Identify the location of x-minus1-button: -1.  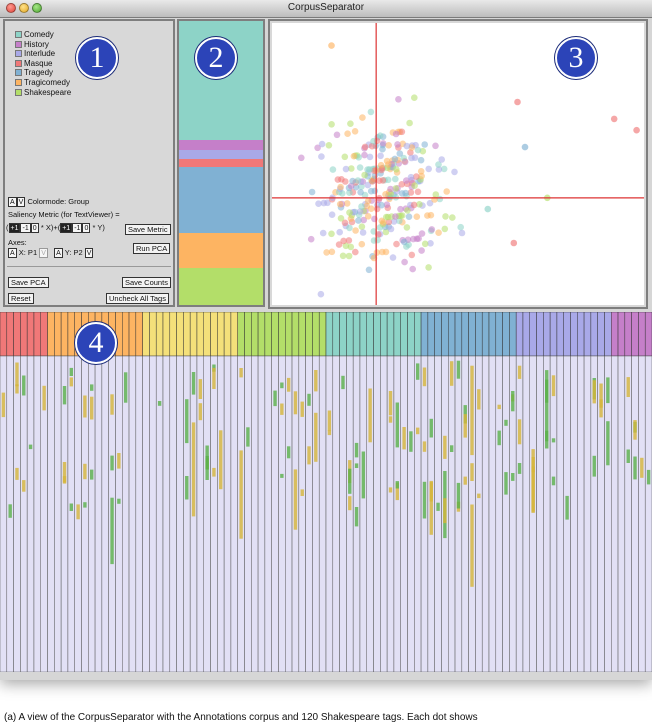
(25, 228).